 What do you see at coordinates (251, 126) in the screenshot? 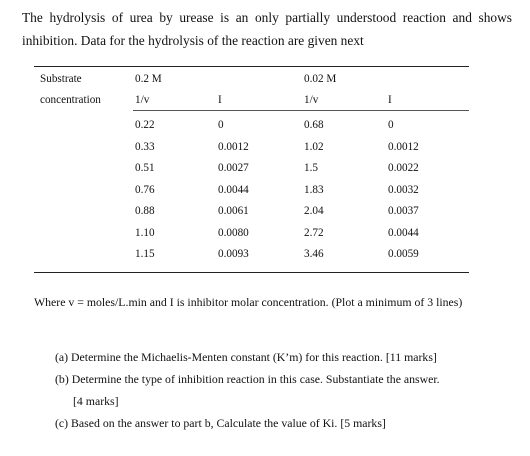
I see `table-row: 0.22 0 0.68 0` at bounding box center [251, 126].